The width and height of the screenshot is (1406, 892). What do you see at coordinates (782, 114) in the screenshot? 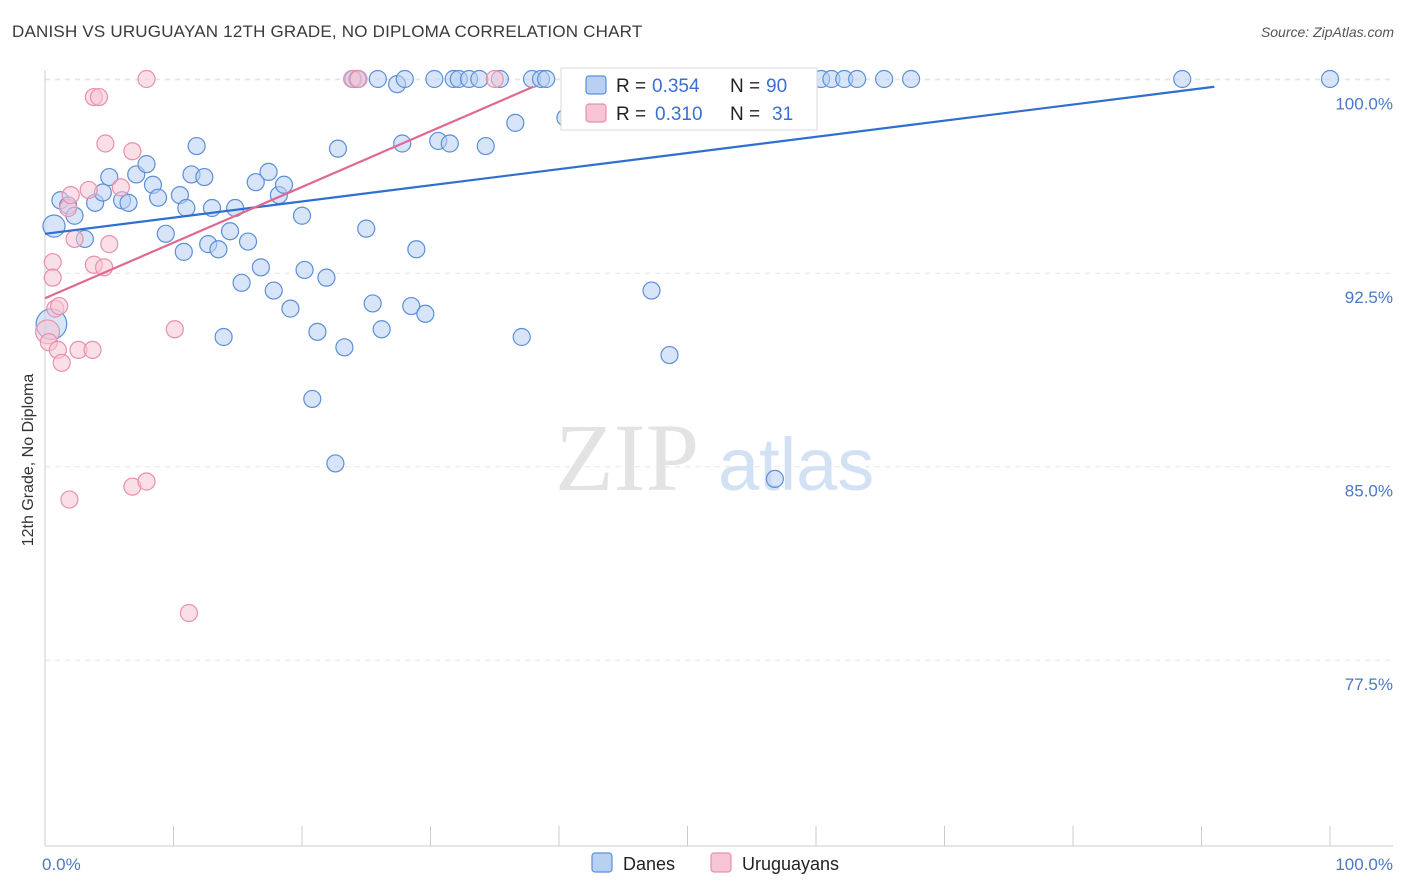
I see `legend-uru-n-value: 31` at bounding box center [782, 114].